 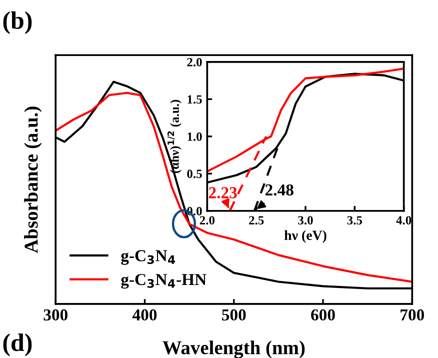 What do you see at coordinates (163, 281) in the screenshot?
I see `legend-label: g-C$_{3}$N$_{4}$-HN` at bounding box center [163, 281].